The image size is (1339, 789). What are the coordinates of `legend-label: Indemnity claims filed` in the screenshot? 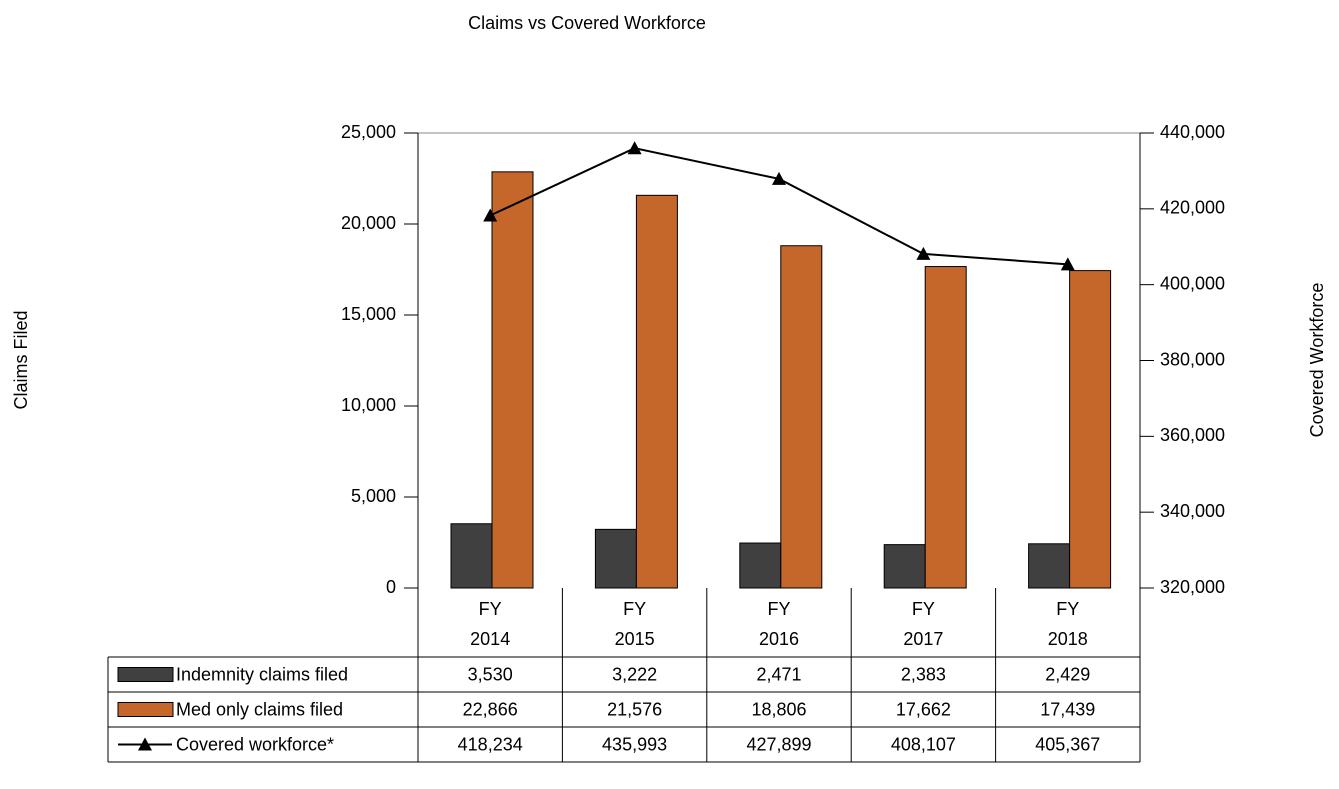 It's located at (262, 674).